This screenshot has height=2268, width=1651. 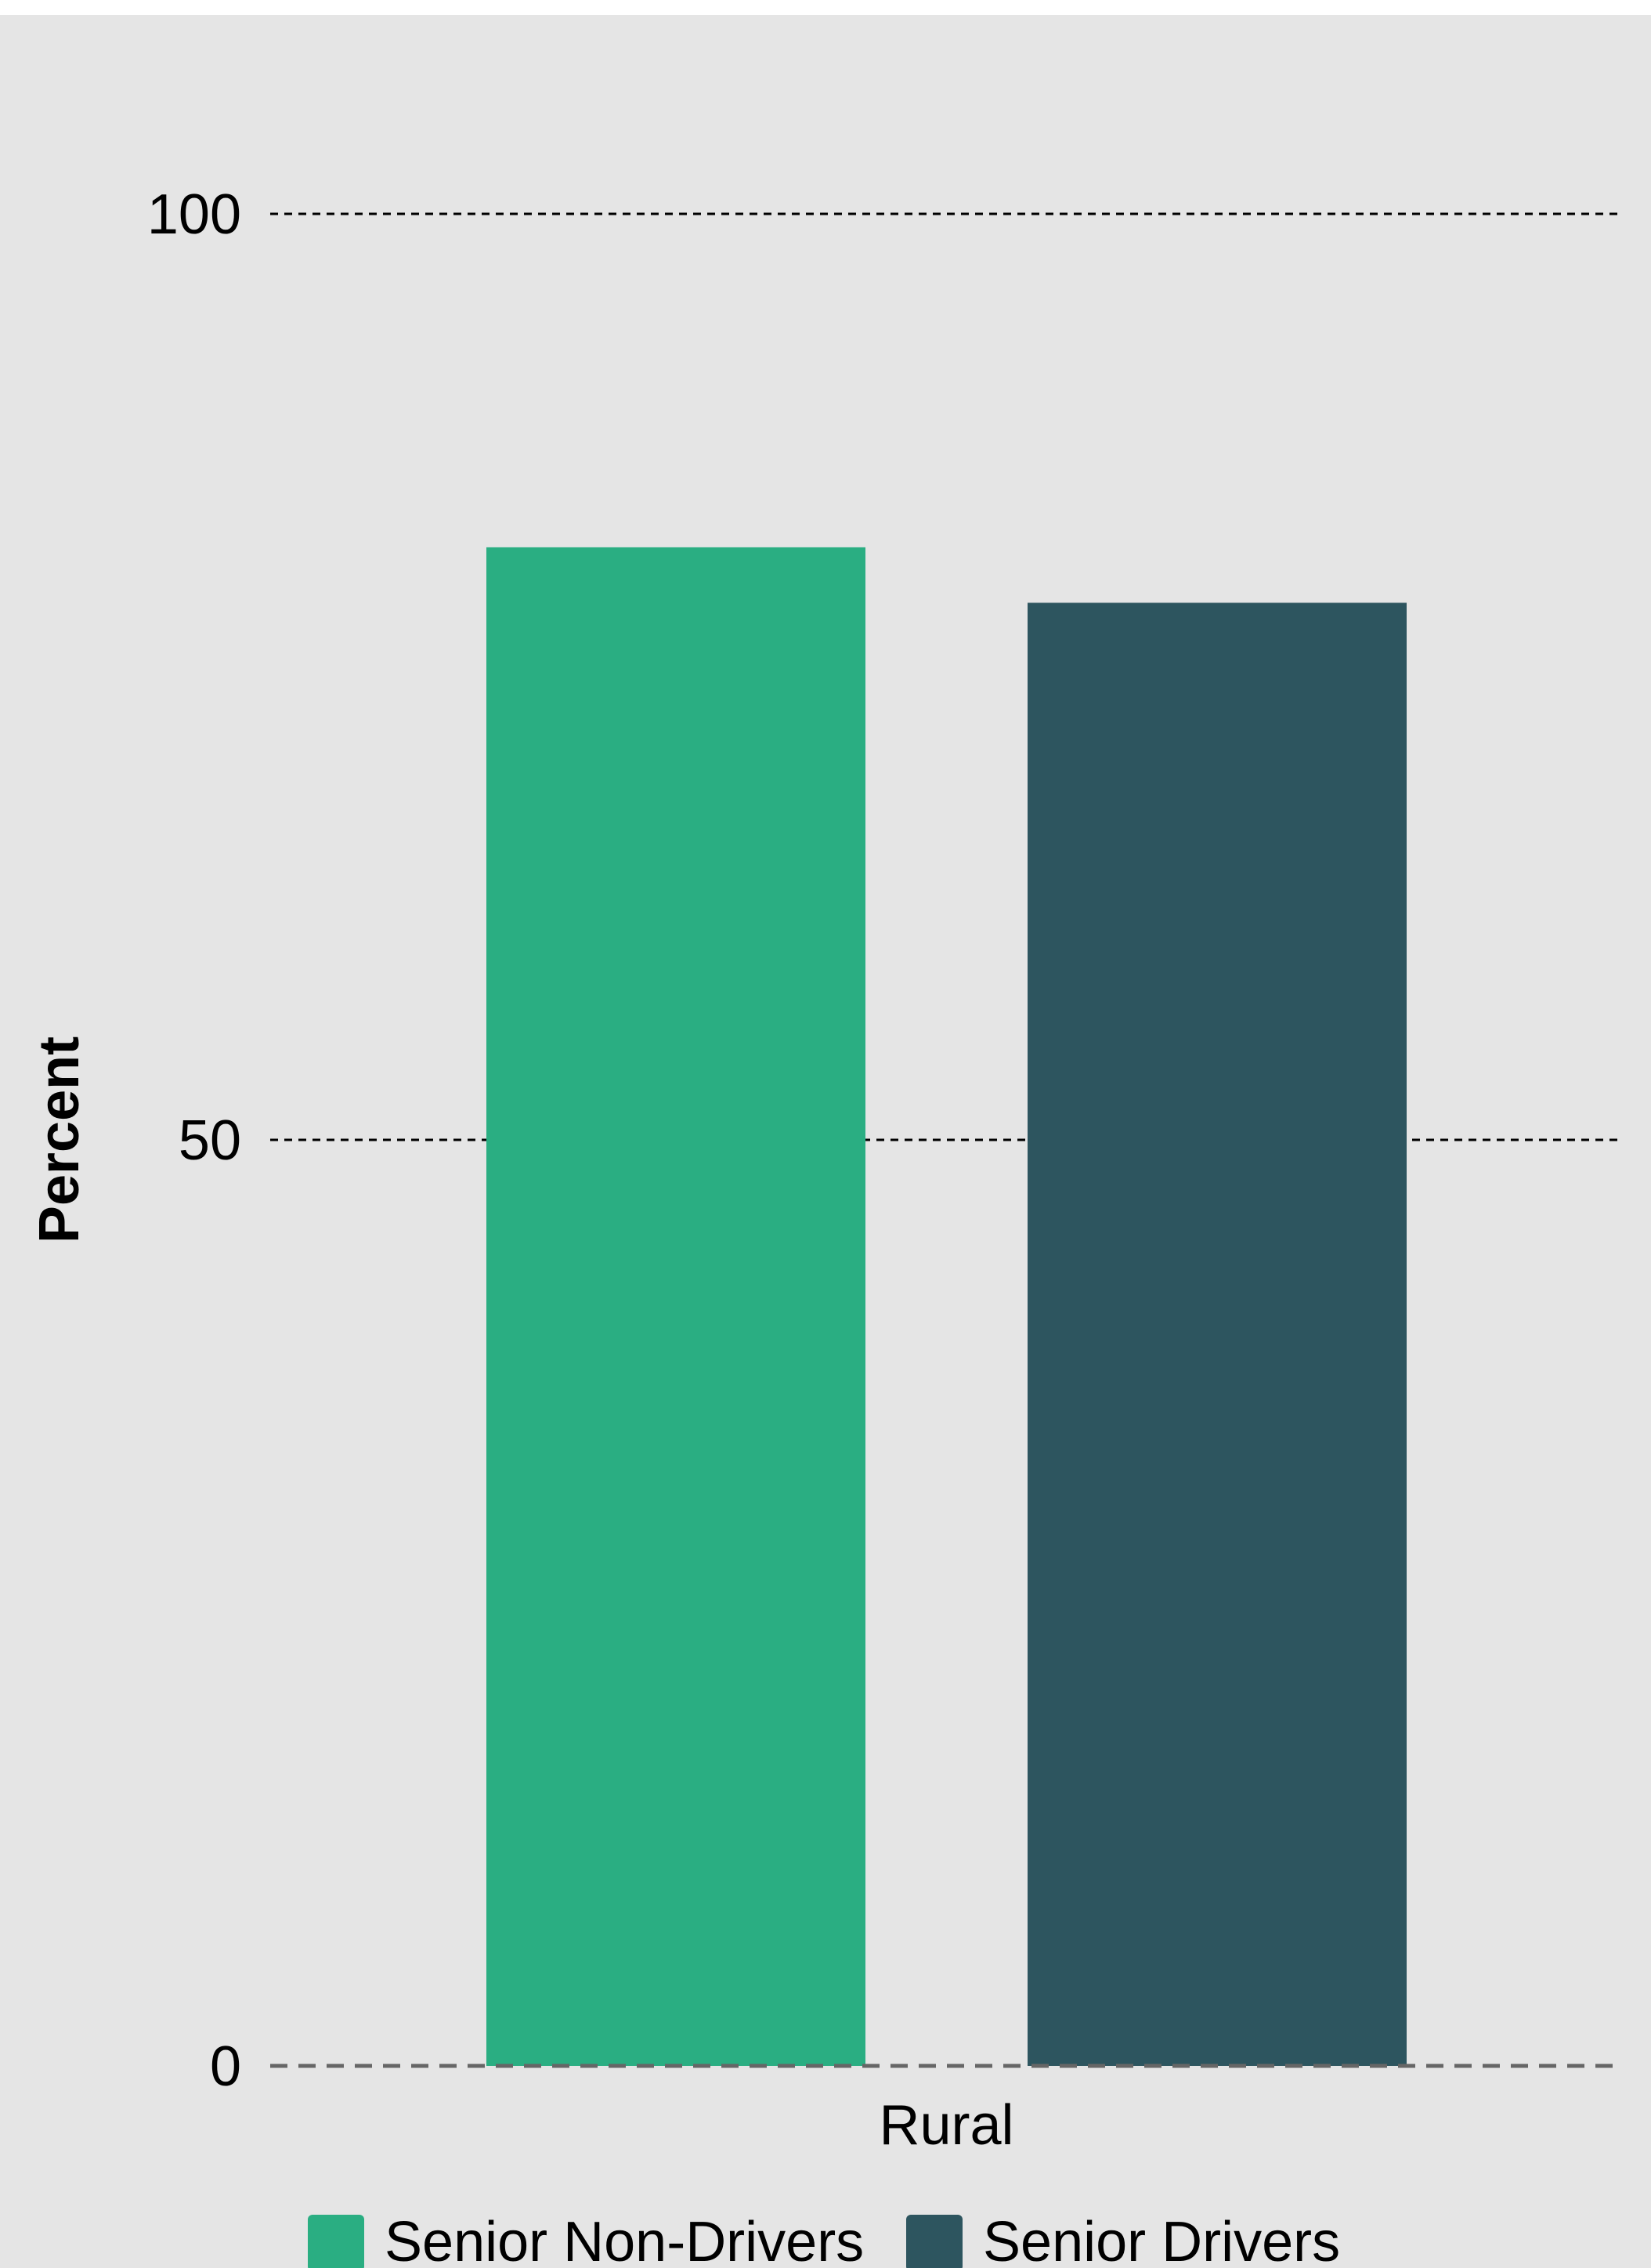 What do you see at coordinates (1217, 1335) in the screenshot?
I see `bar-senior-drivers-rural` at bounding box center [1217, 1335].